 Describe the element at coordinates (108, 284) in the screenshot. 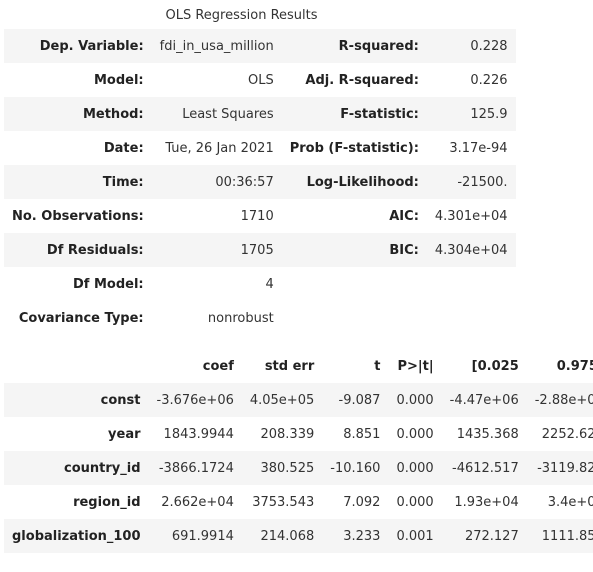

I see `summary-label: Df Model:` at that location.